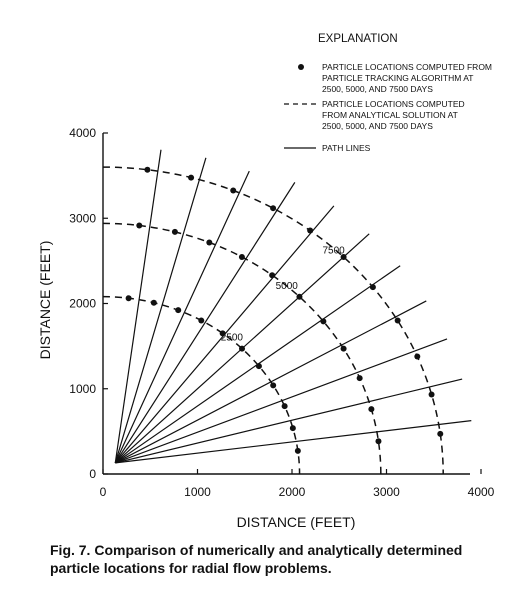 This screenshot has width=517, height=589. What do you see at coordinates (197, 492) in the screenshot?
I see `x-tick-label: 1000` at bounding box center [197, 492].